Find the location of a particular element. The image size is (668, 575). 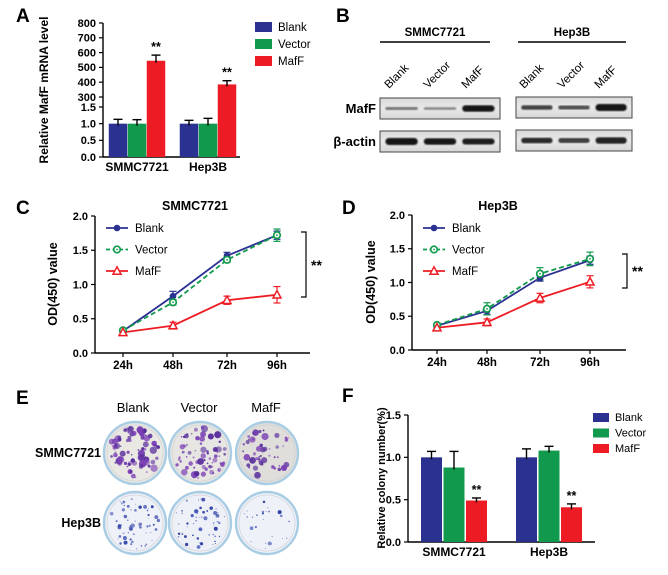

dish-hep3b-blank is located at coordinates (135, 523).